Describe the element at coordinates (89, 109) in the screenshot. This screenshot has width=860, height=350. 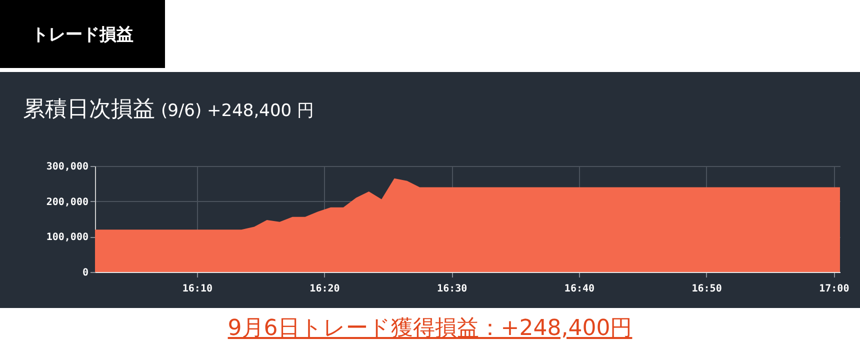
I see `chart-title: 累積日次損益` at that location.